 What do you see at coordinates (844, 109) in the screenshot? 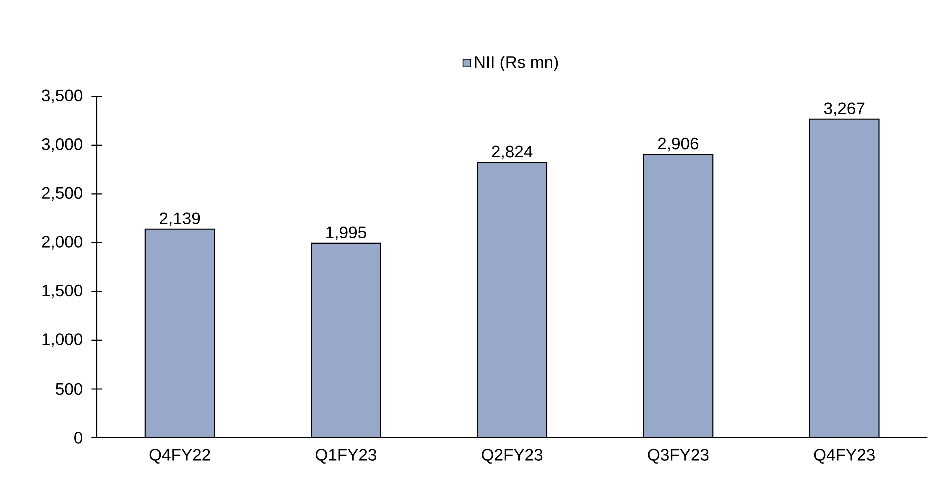
I see `data-label: 3,267` at bounding box center [844, 109].